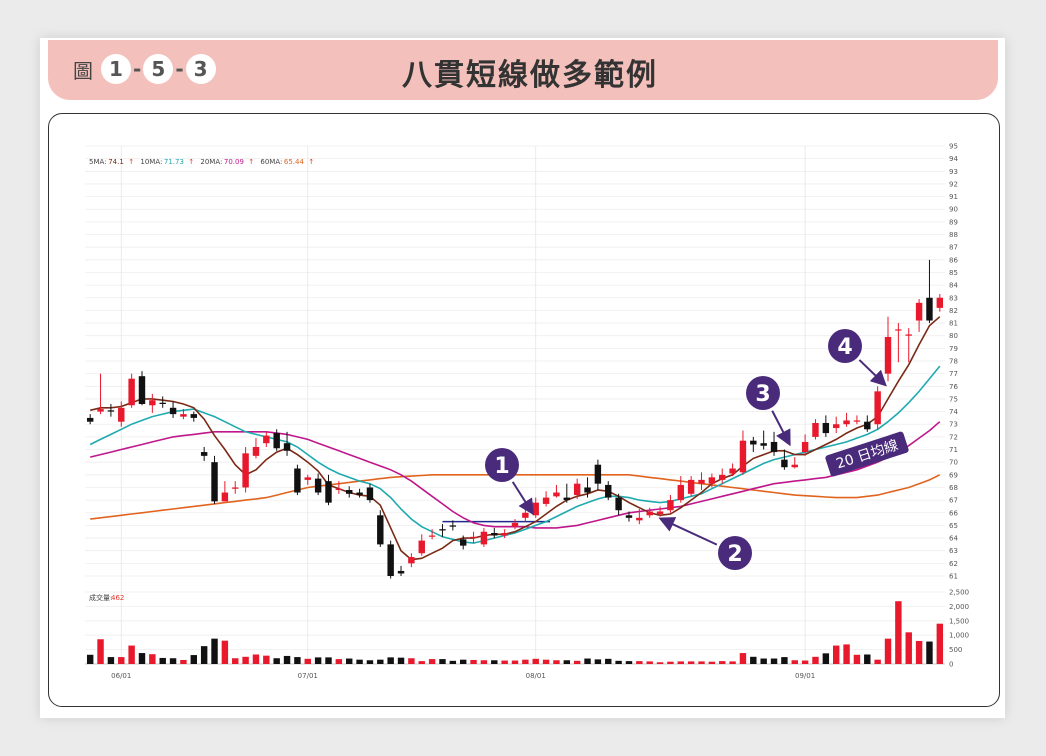  I want to click on number-marker-label: 2, so click(734, 554).